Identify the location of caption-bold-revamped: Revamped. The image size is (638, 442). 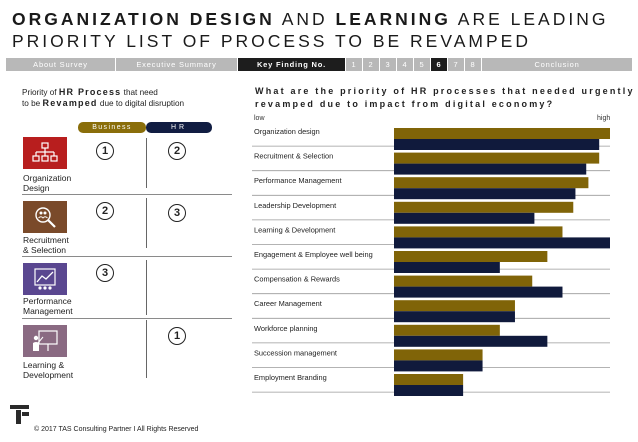
(70, 103).